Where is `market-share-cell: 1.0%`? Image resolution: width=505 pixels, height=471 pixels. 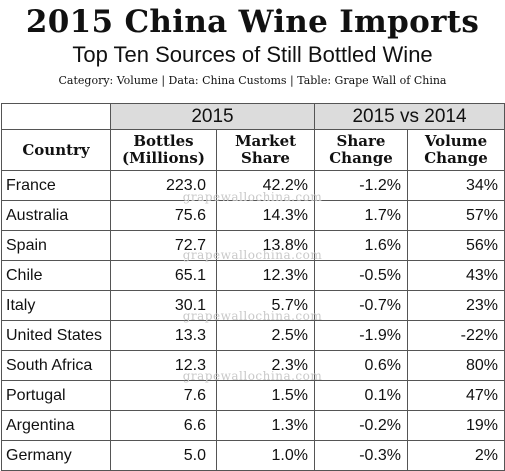 market-share-cell: 1.0% is located at coordinates (265, 455).